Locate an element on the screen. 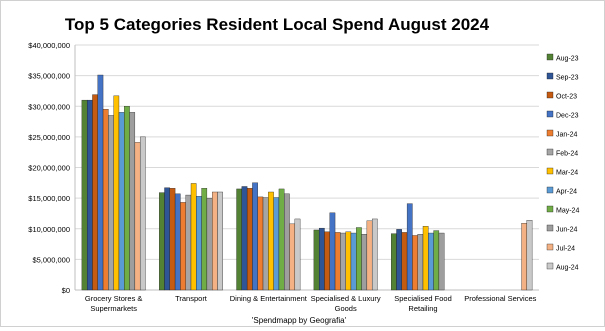 This screenshot has height=331, width=605. x-tick-label: Specialised Food Retailing is located at coordinates (423, 303).